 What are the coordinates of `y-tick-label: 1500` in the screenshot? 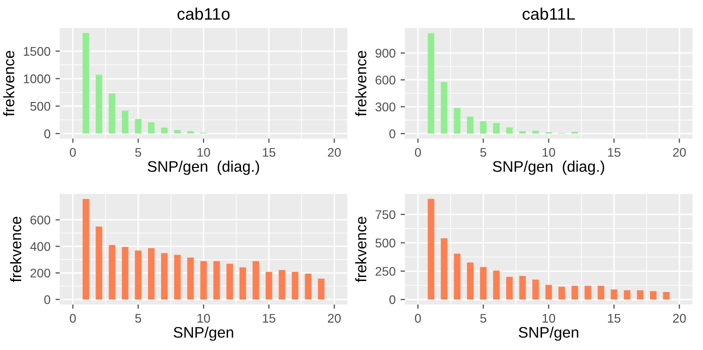 It's located at (37, 51).